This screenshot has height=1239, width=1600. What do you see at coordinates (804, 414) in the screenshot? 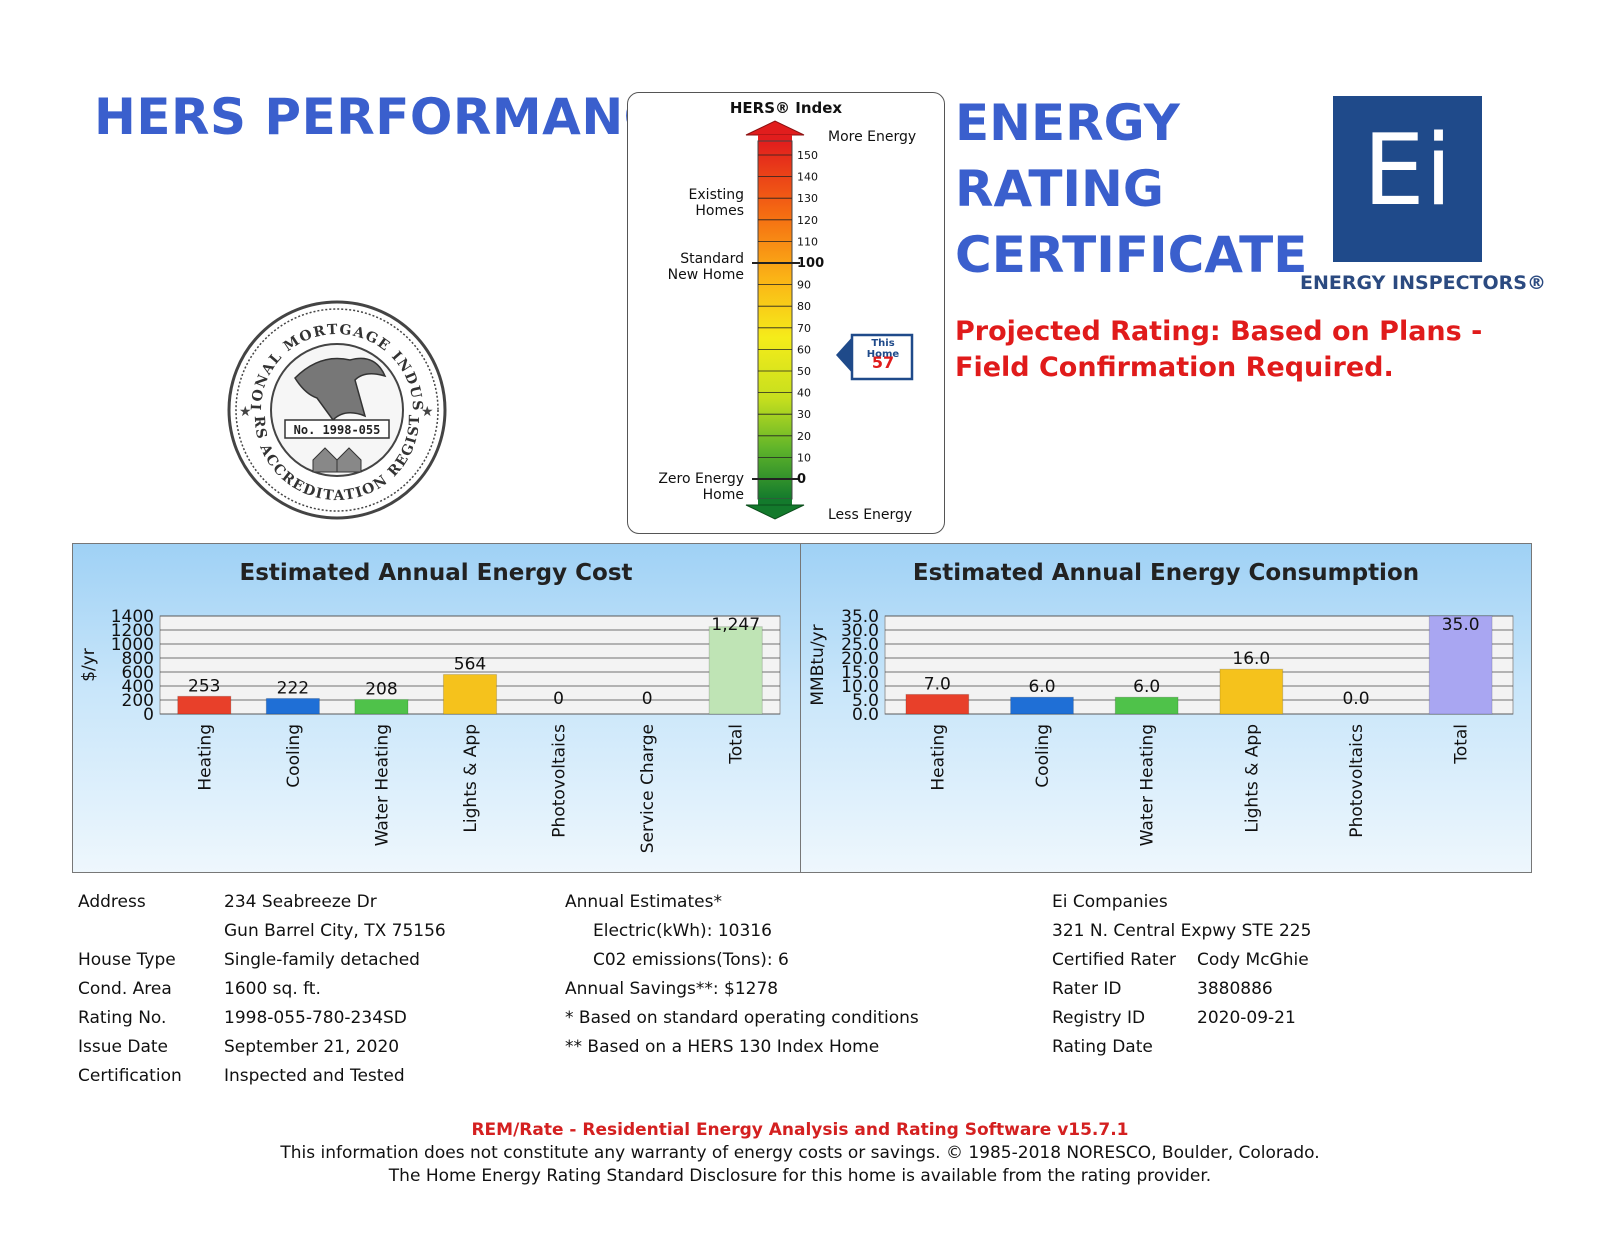
I see `hers-tick-label: 30` at bounding box center [804, 414].